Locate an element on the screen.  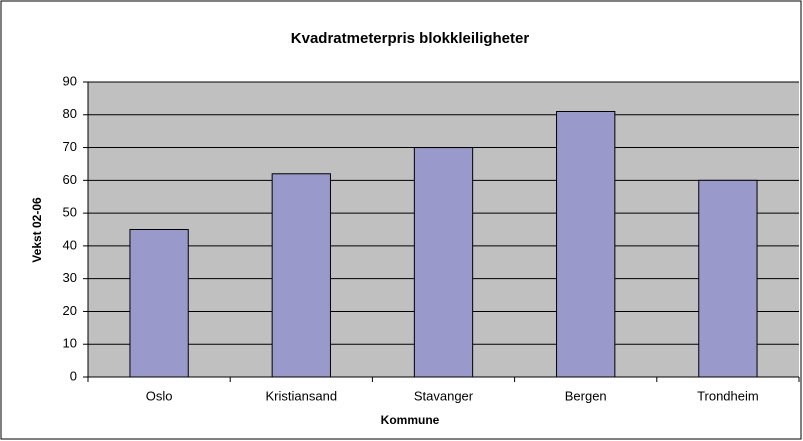
y-tick-label: 50 is located at coordinates (70, 212).